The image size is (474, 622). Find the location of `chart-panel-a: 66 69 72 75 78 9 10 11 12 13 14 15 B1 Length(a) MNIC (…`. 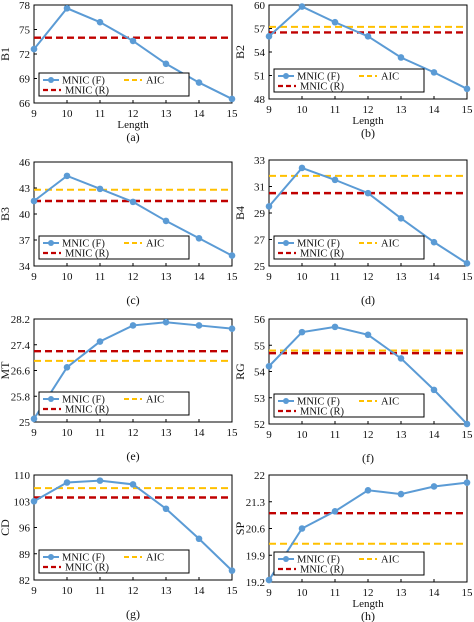

chart-panel-a: 66 69 72 75 78 9 10 11 12 13 14 15 B1 Length(a) MNIC (… is located at coordinates (119, 72).